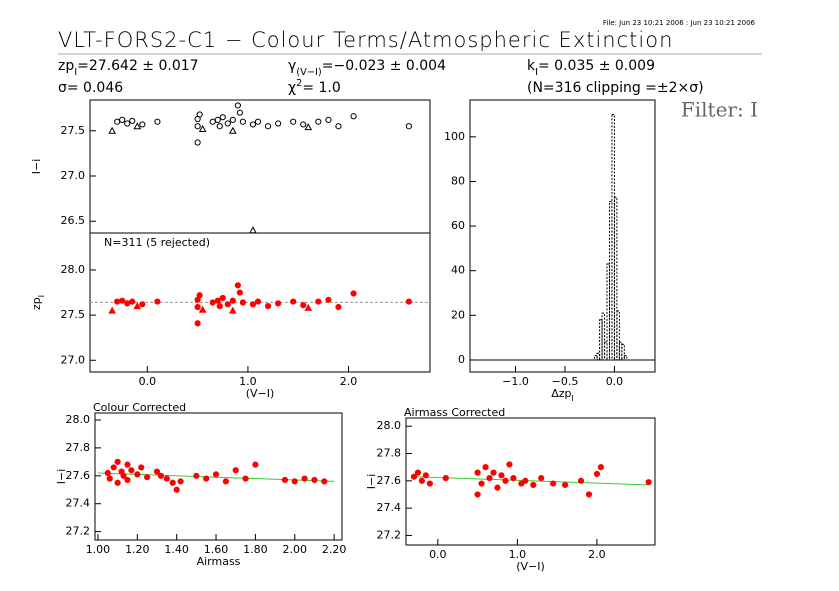  I want to click on x-tick-label: 1.80, so click(255, 549).